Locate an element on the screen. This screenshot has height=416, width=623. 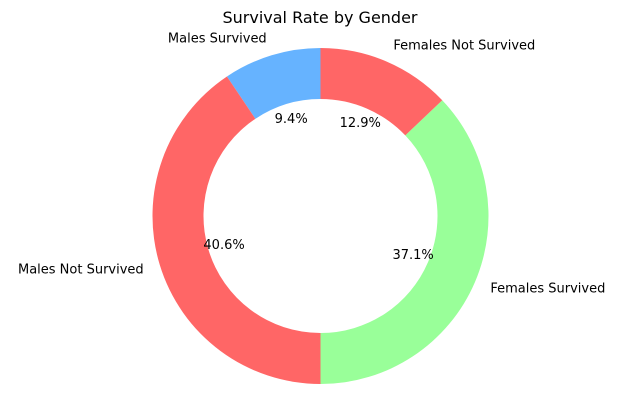
chart-title: Survival Rate by Gender is located at coordinates (319, 17).